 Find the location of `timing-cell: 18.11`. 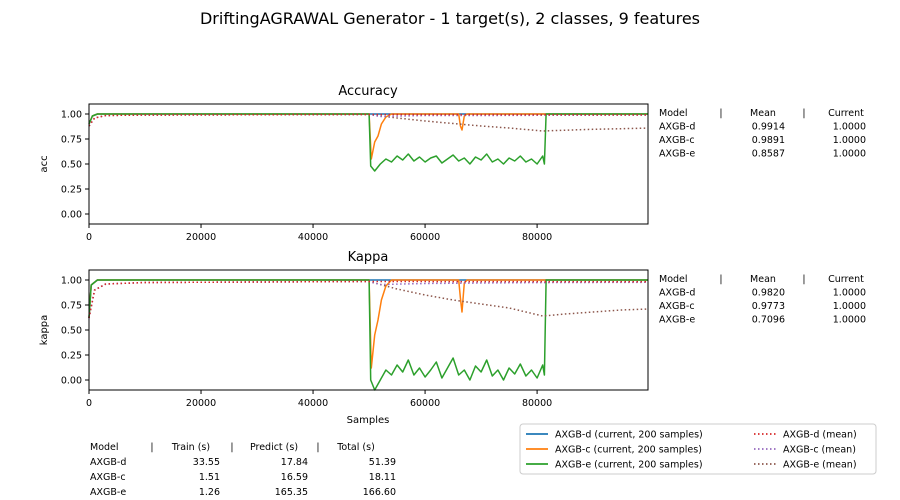

timing-cell: 18.11 is located at coordinates (382, 477).